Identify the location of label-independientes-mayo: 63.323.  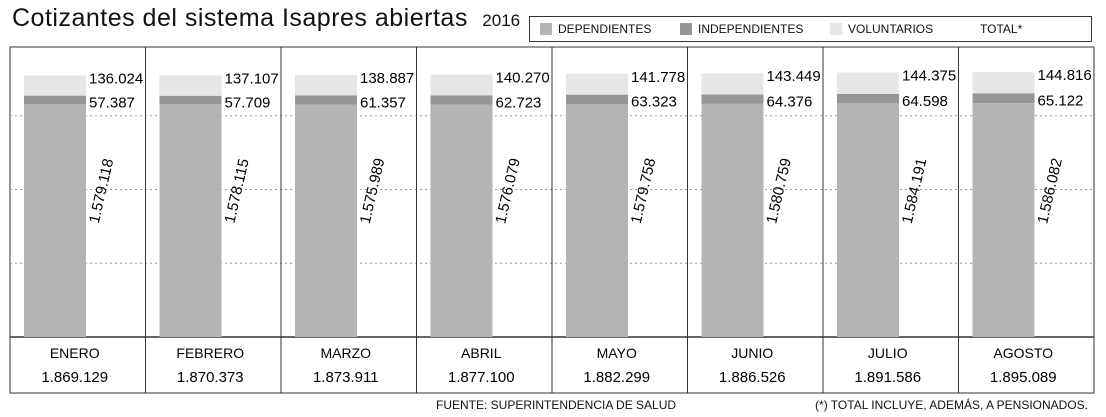
(654, 102).